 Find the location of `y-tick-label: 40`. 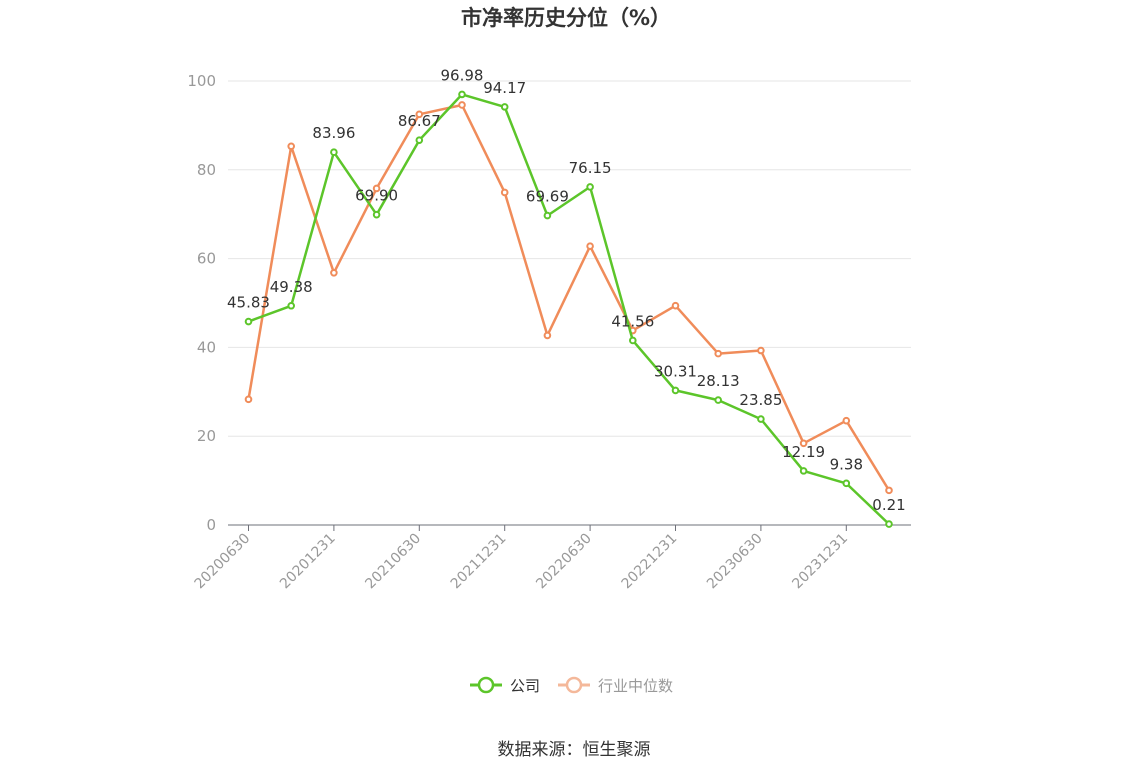

y-tick-label: 40 is located at coordinates (206, 347).